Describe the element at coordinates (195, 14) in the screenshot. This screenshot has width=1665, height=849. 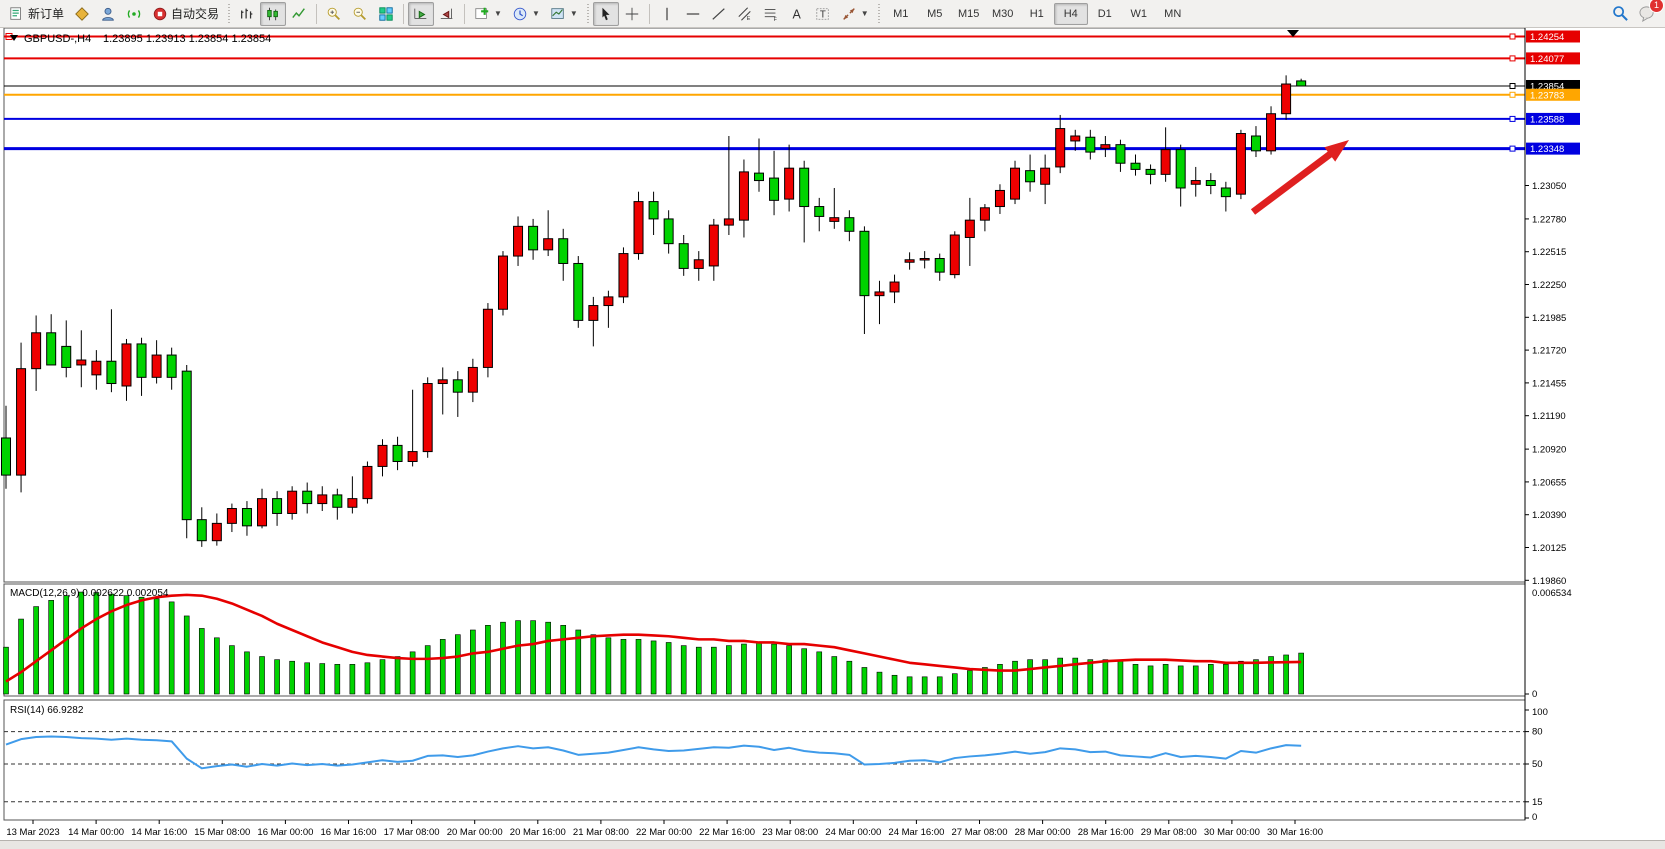
I see `autotrade-label: 自动交易` at that location.